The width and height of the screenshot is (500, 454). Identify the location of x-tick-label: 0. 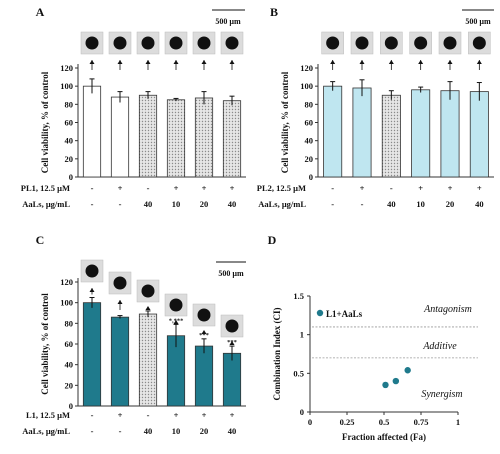
(310, 422).